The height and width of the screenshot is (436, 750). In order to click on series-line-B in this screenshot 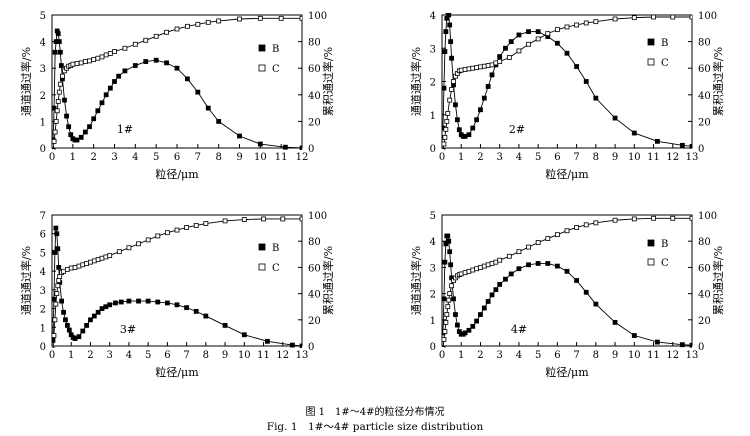, I will do `click(567, 80)`.